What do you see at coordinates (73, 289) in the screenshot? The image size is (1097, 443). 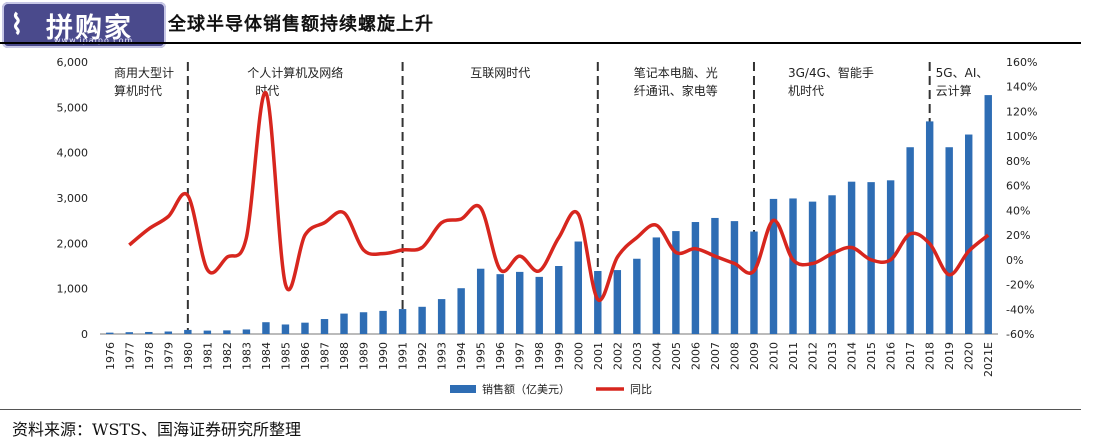 I see `left-tick-label: 1,000` at bounding box center [73, 289].